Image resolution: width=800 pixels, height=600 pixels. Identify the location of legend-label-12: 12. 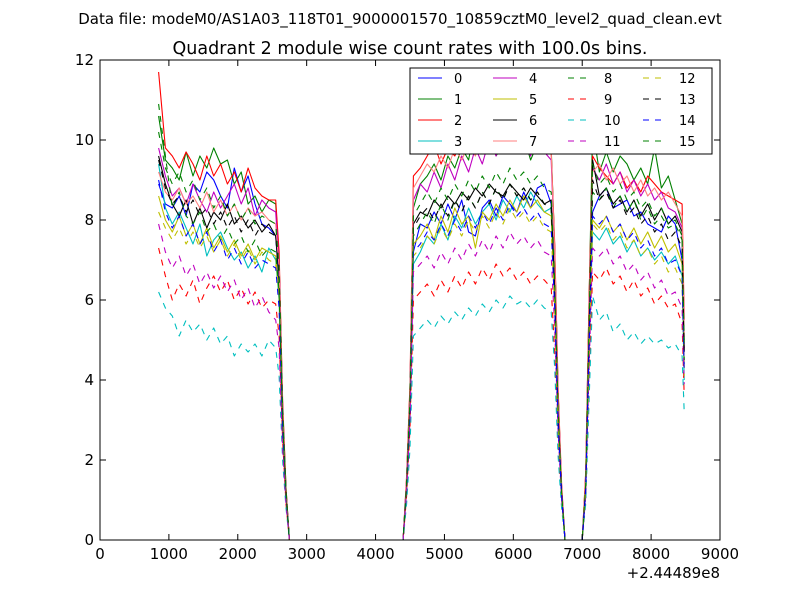
(687, 79).